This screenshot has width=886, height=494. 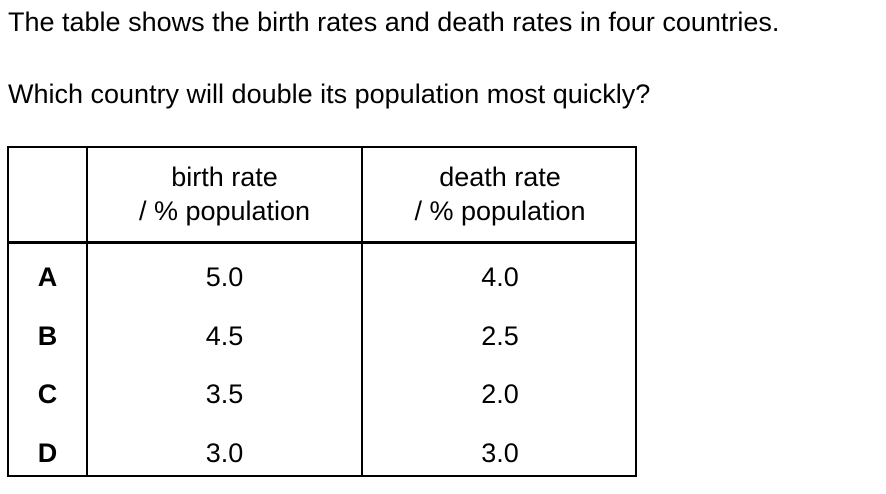 What do you see at coordinates (322, 394) in the screenshot?
I see `table-row: C 3.5 2.0` at bounding box center [322, 394].